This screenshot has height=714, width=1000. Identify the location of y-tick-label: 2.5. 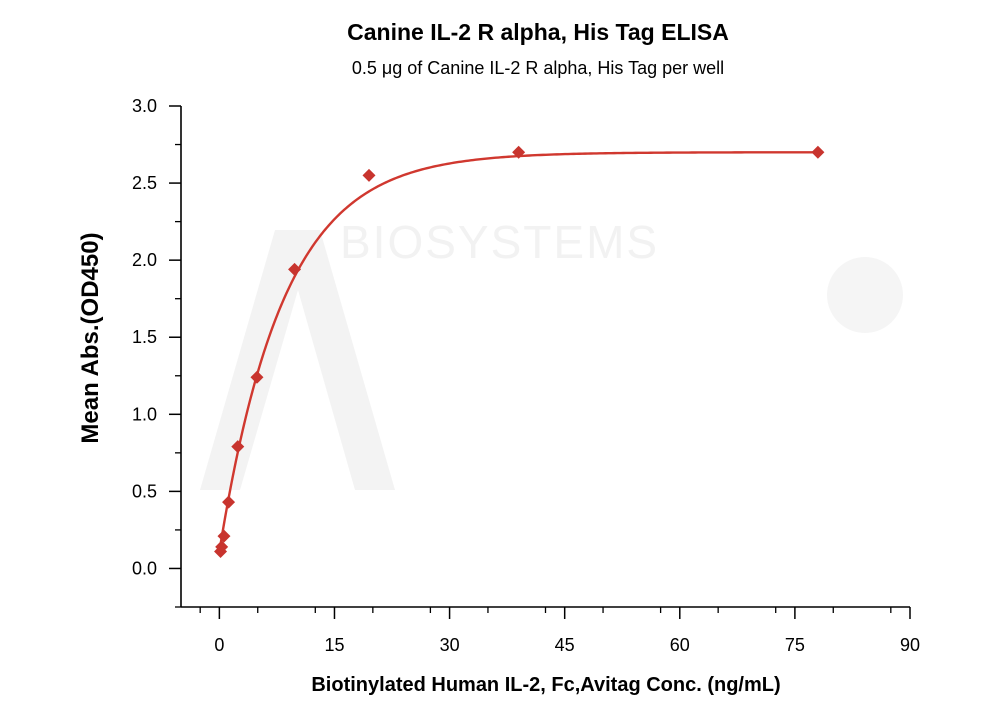
(144, 183).